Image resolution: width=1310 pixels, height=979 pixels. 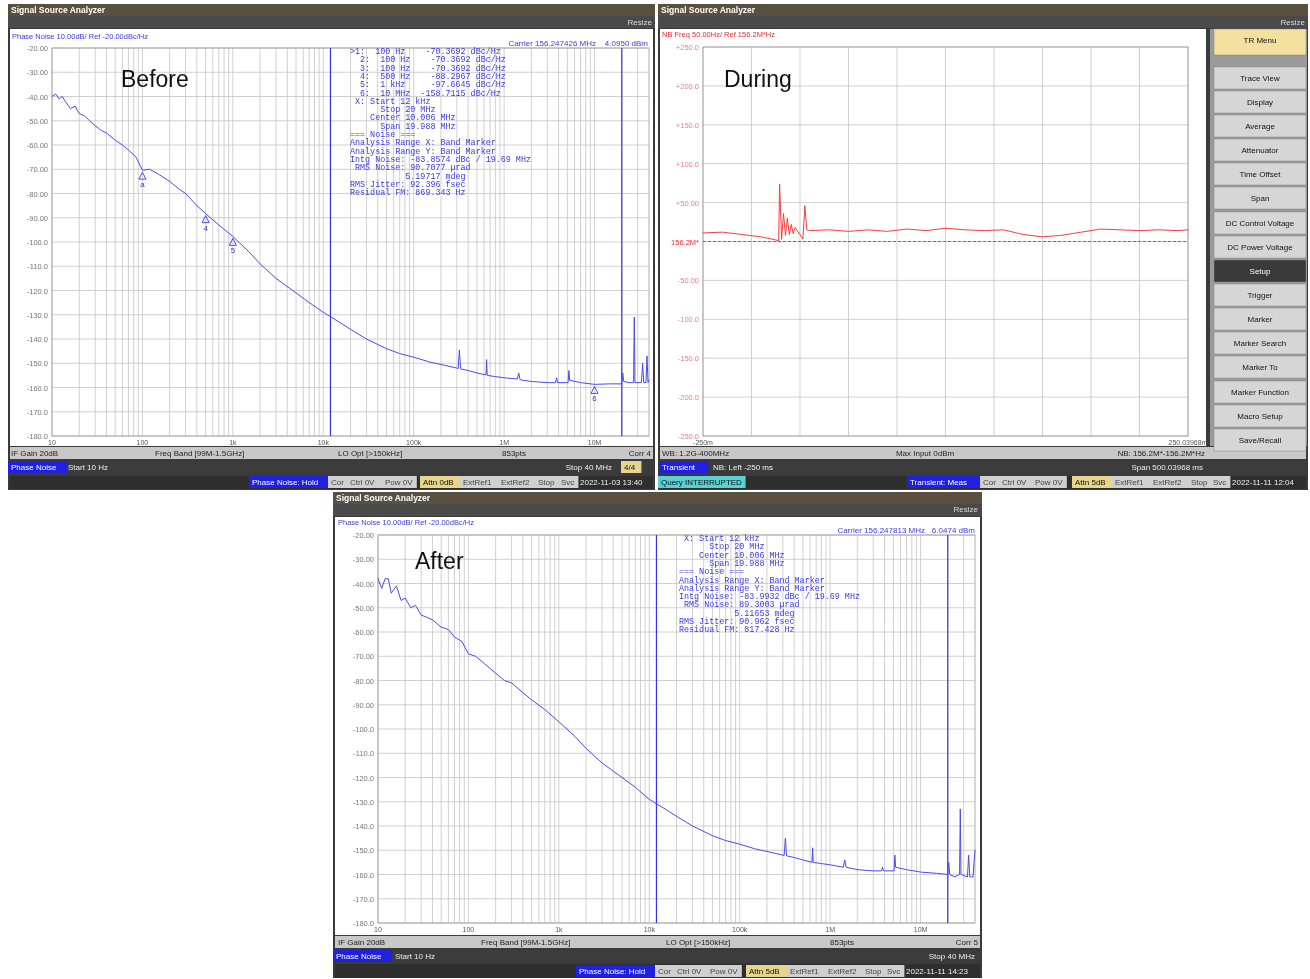 What do you see at coordinates (440, 159) in the screenshot?
I see `annotation: Intg Noise: -83.8574 dBc / 19.69 MHz` at bounding box center [440, 159].